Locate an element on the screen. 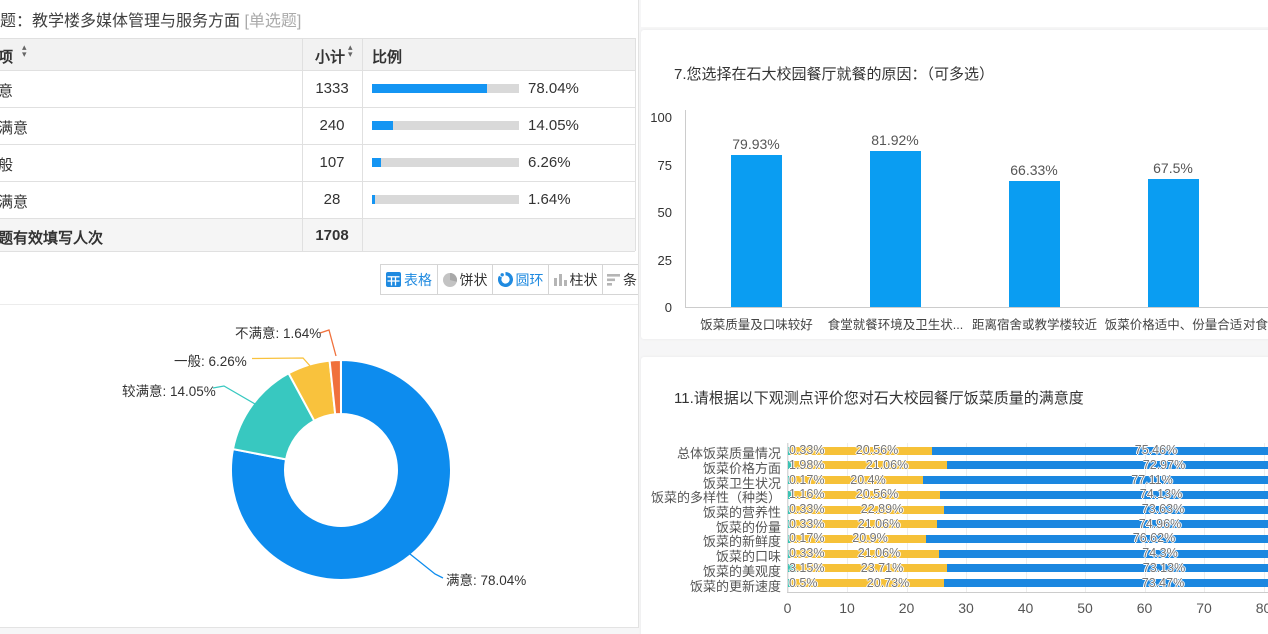 Image resolution: width=1268 pixels, height=634 pixels. svg-text: 不满意: 1.64% is located at coordinates (278, 333).